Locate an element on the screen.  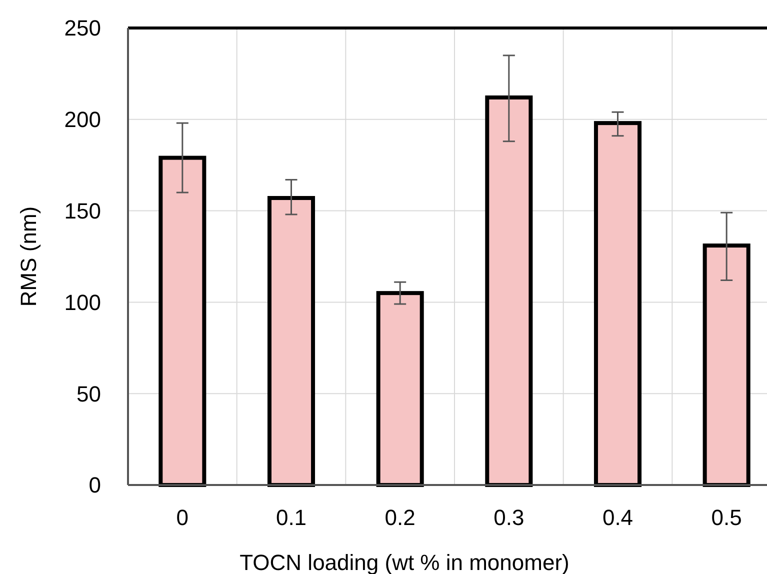
y-tick-label: 200 is located at coordinates (82, 119).